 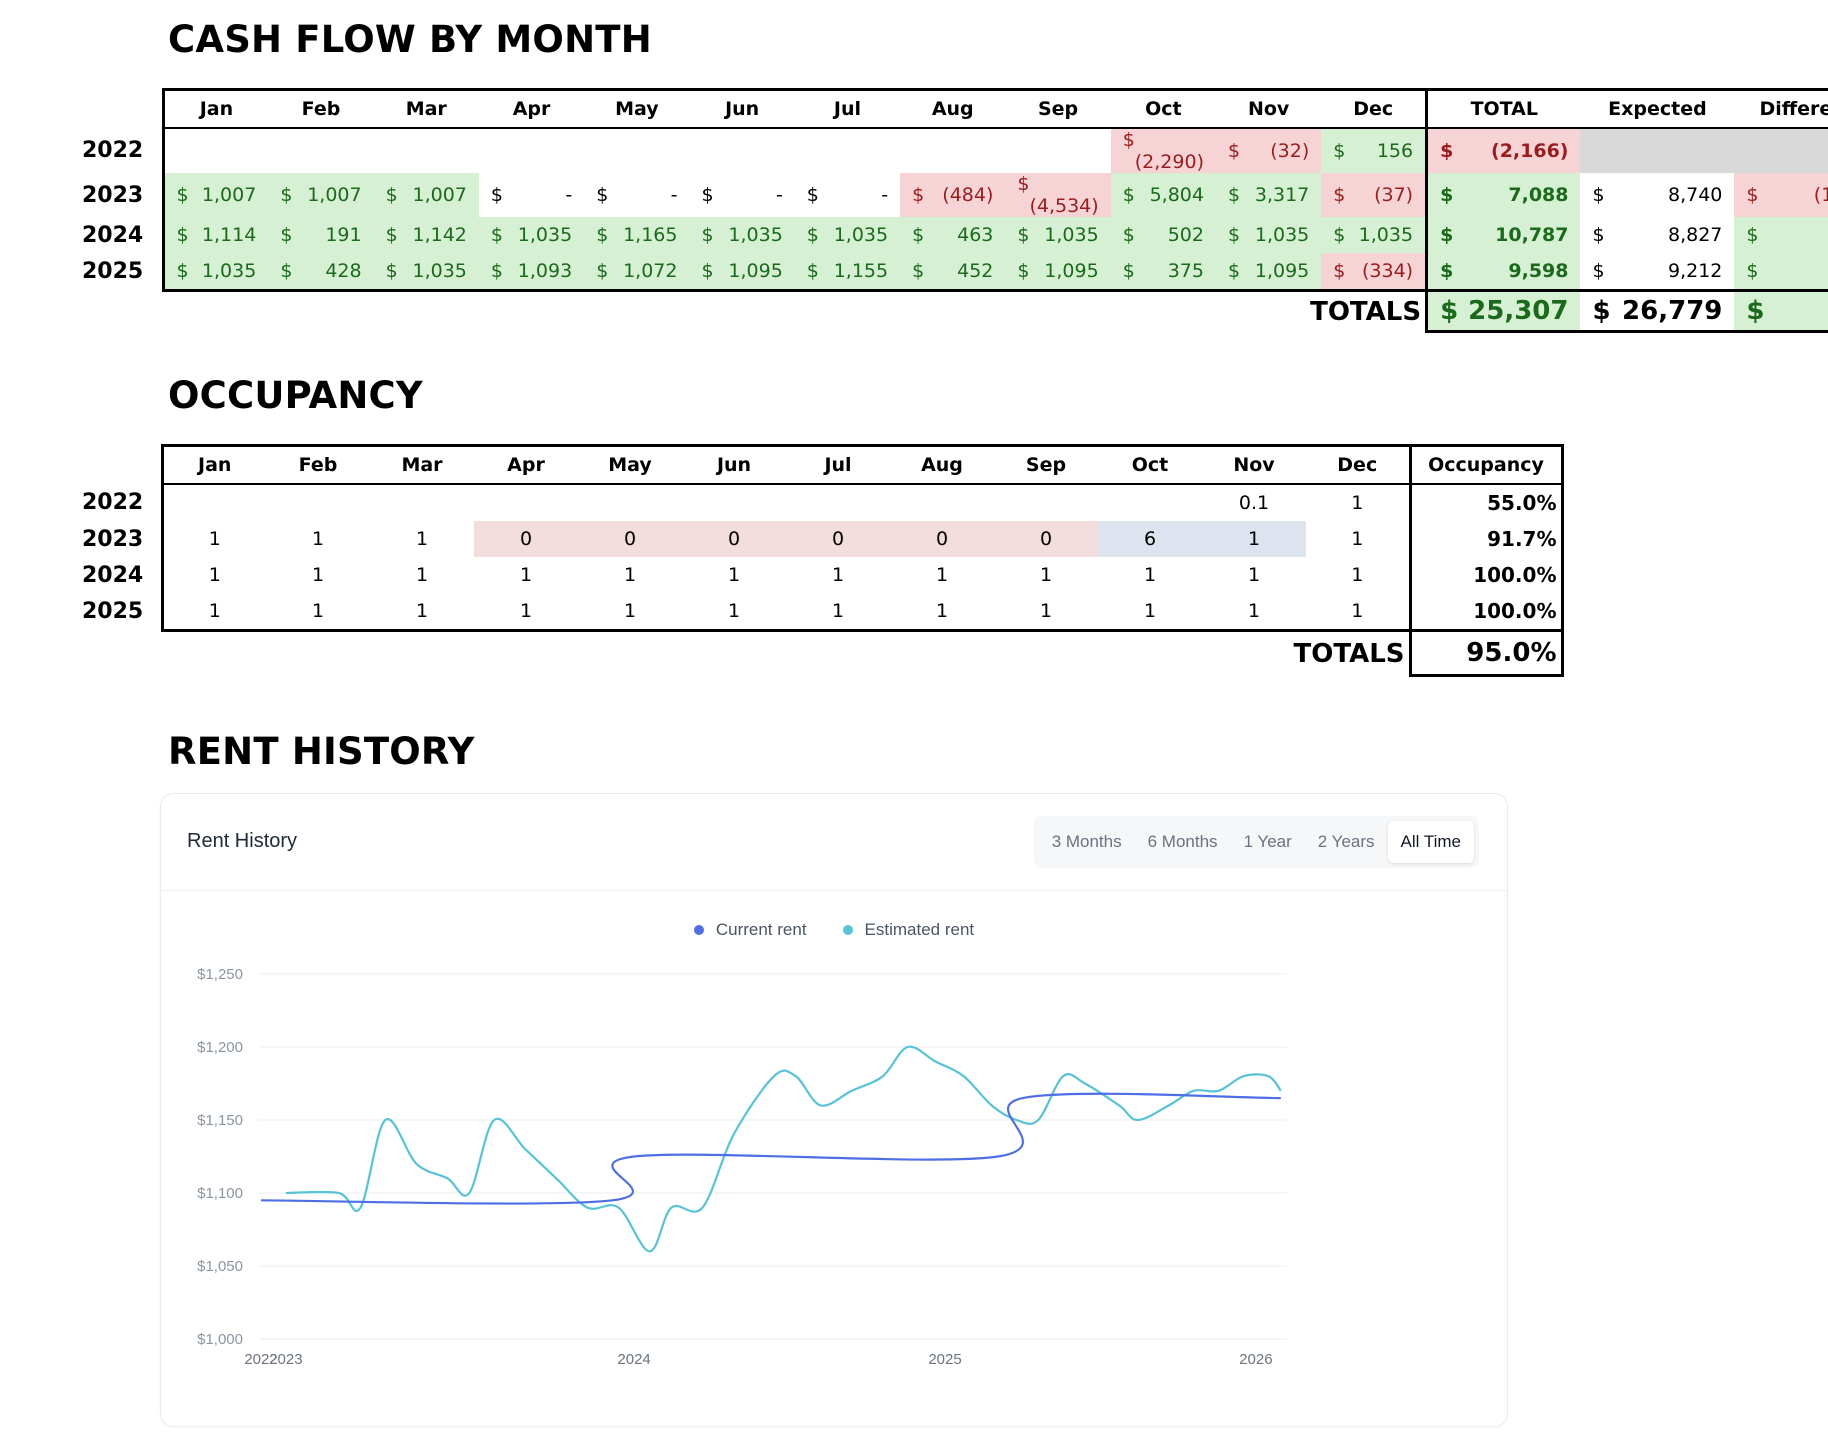 What do you see at coordinates (968, 195) in the screenshot?
I see `amount: (484)` at bounding box center [968, 195].